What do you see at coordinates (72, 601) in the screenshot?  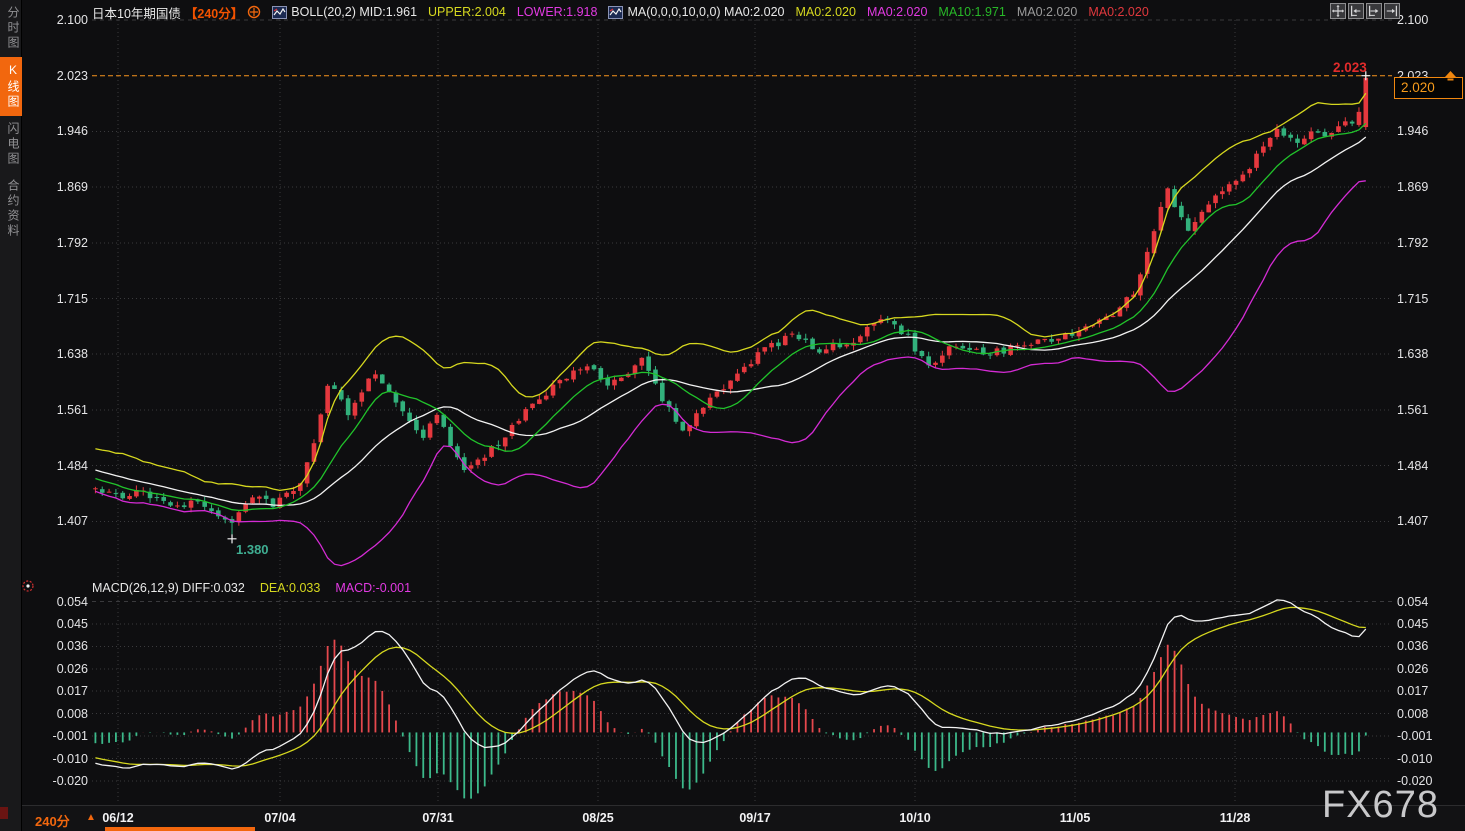 I see `macd-tick-left: 0.054` at bounding box center [72, 601].